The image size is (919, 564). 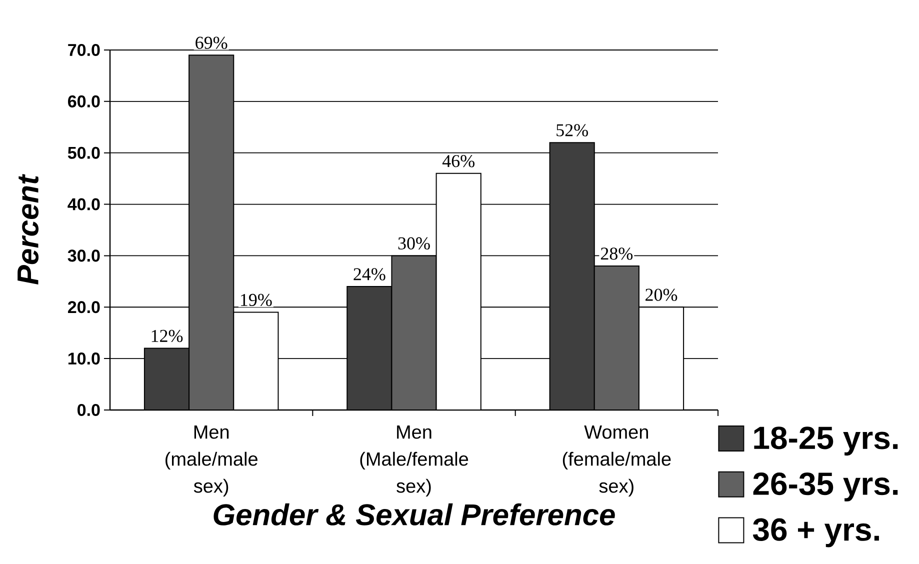 What do you see at coordinates (89, 410) in the screenshot?
I see `y-tick-label: 0.0` at bounding box center [89, 410].